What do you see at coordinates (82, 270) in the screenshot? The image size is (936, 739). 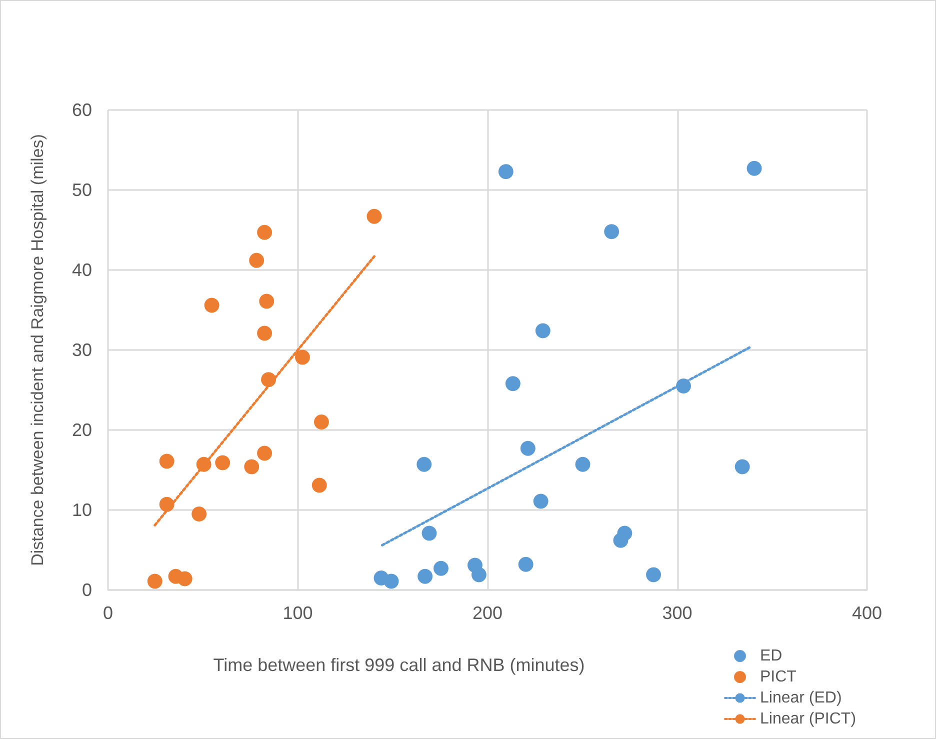 I see `y-tick-label: 40` at bounding box center [82, 270].